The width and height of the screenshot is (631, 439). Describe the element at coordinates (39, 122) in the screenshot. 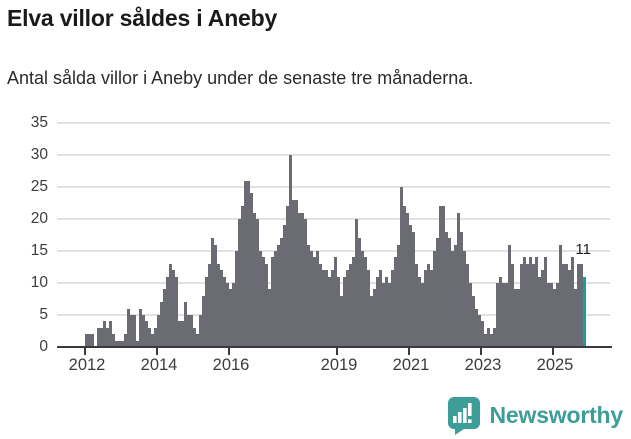

I see `y-axis-label: 35` at that location.